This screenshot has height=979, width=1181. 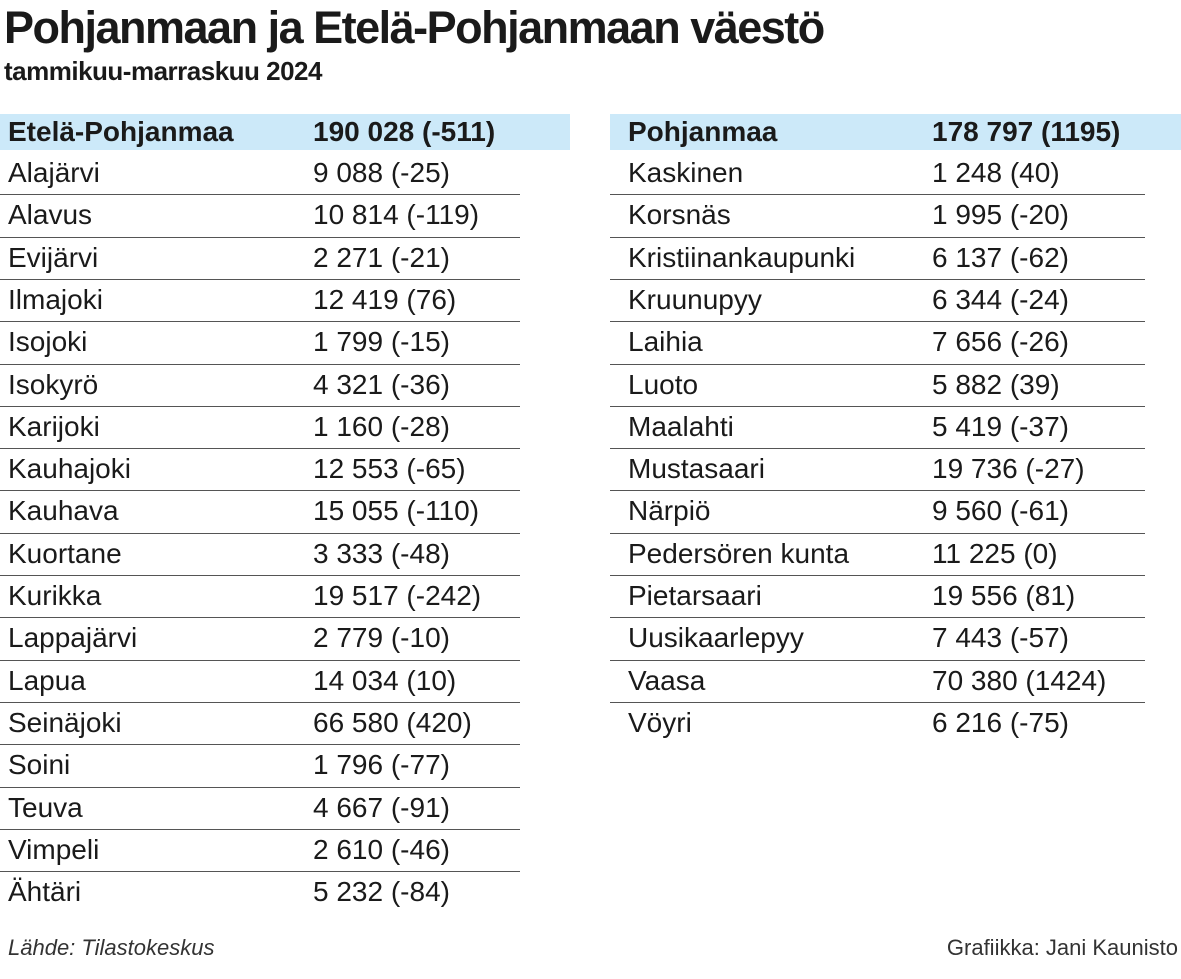 I want to click on row-name: Pedersören kunta, so click(x=739, y=553).